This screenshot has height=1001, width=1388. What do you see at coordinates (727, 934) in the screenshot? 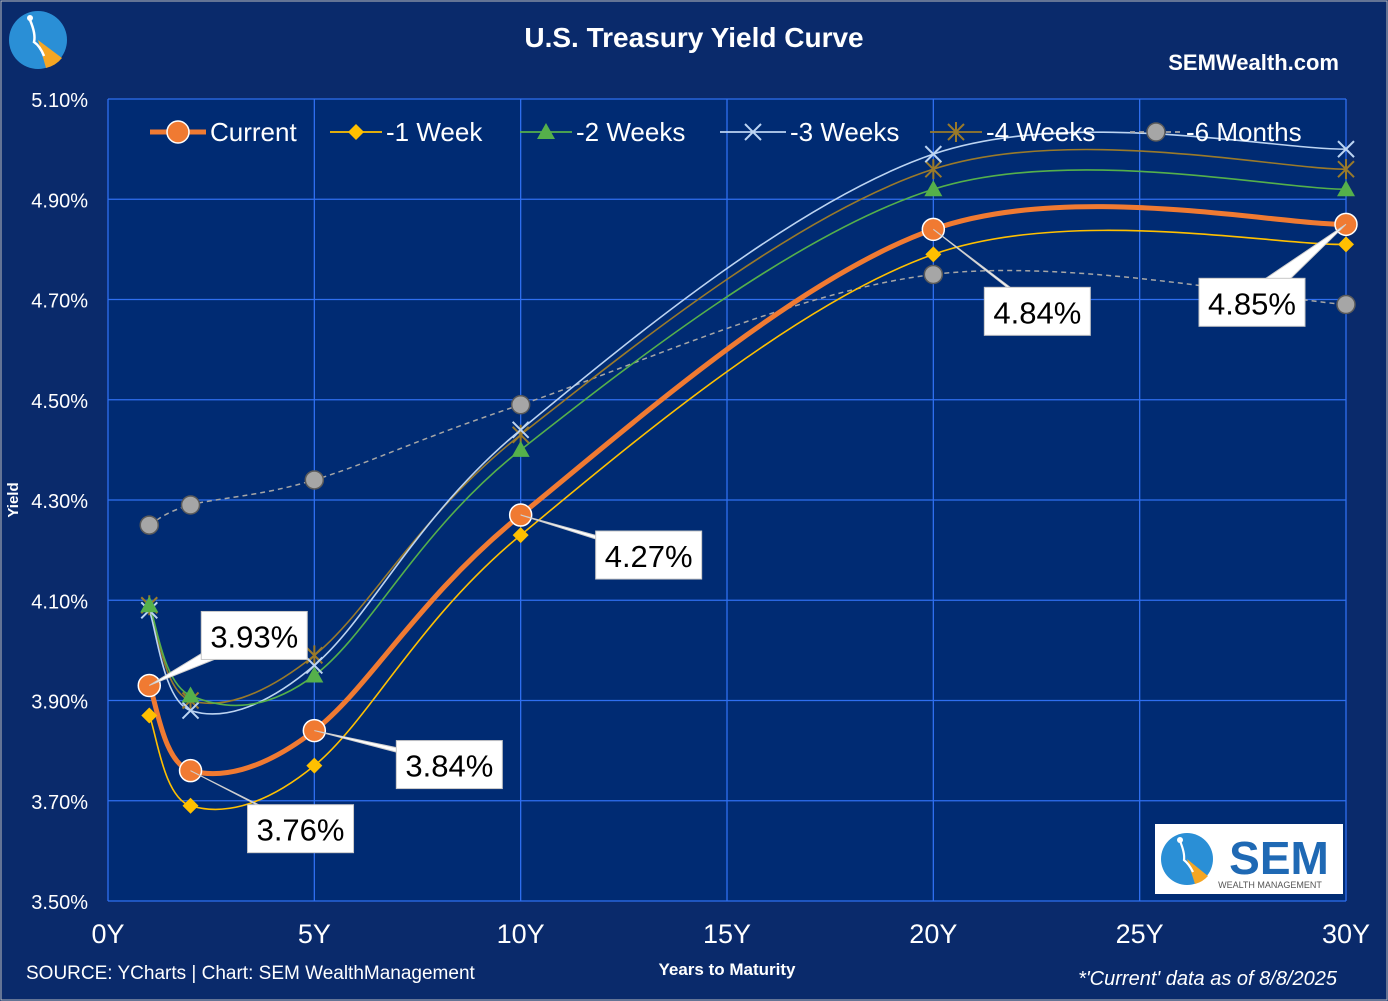
I see `x-tick-label: 15Y` at bounding box center [727, 934].